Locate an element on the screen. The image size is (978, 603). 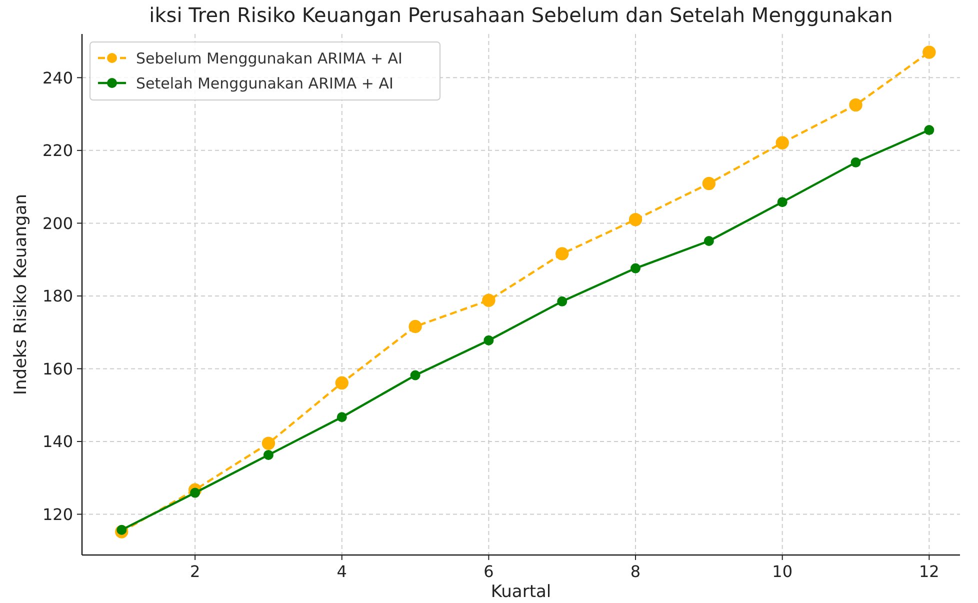
x-axis-title: Kuartal is located at coordinates (521, 592).